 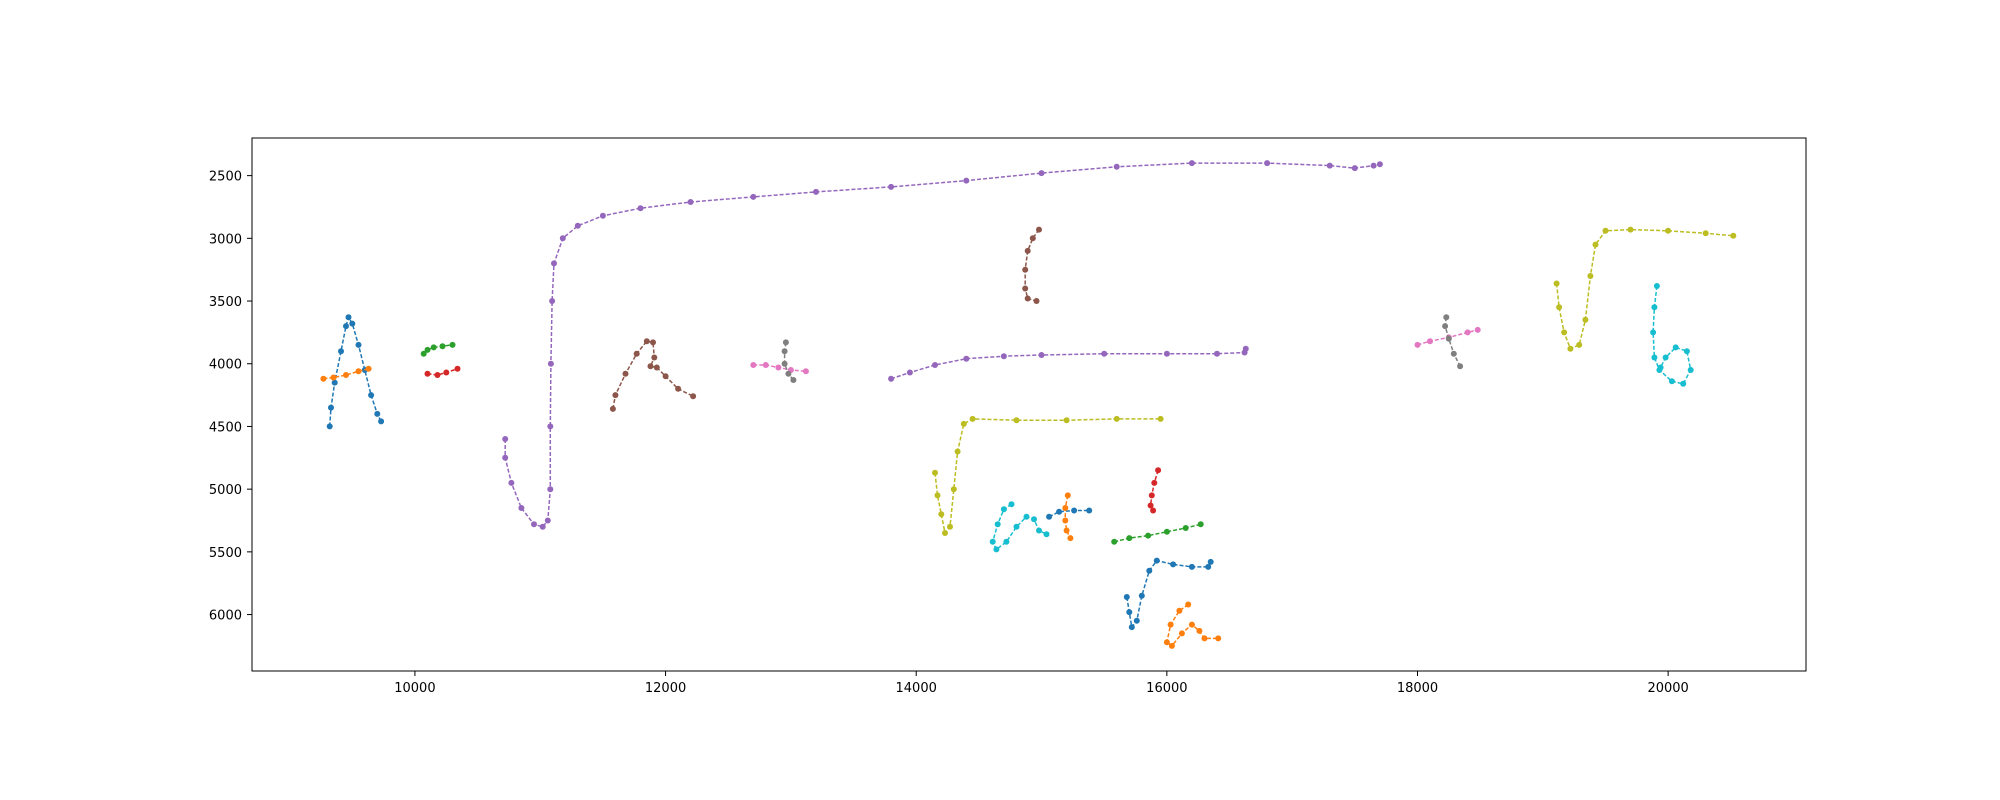 What do you see at coordinates (225, 616) in the screenshot?
I see `y-tick-label: 6000` at bounding box center [225, 616].